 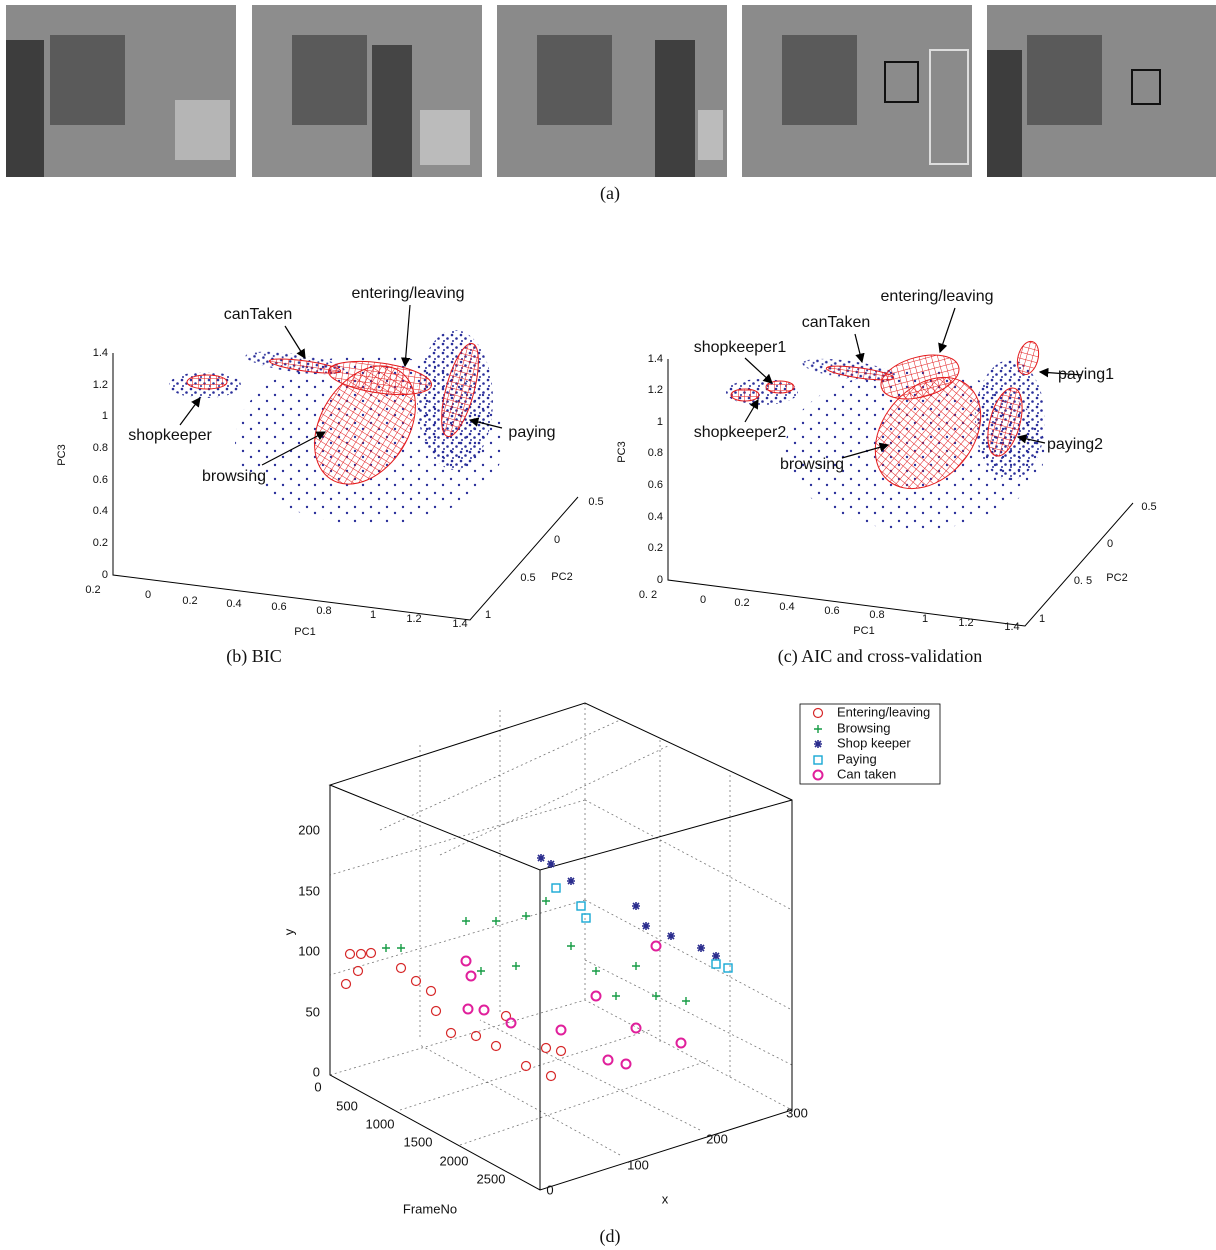 What do you see at coordinates (170, 435) in the screenshot?
I see `annotation: shopkeeper` at bounding box center [170, 435].